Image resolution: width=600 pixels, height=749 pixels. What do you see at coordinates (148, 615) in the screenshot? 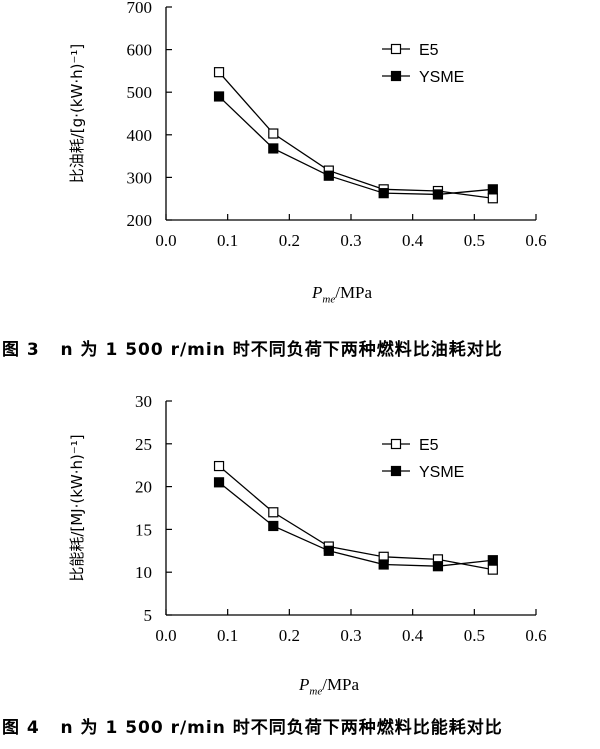
I see `y-tick-label: 5` at bounding box center [148, 615].